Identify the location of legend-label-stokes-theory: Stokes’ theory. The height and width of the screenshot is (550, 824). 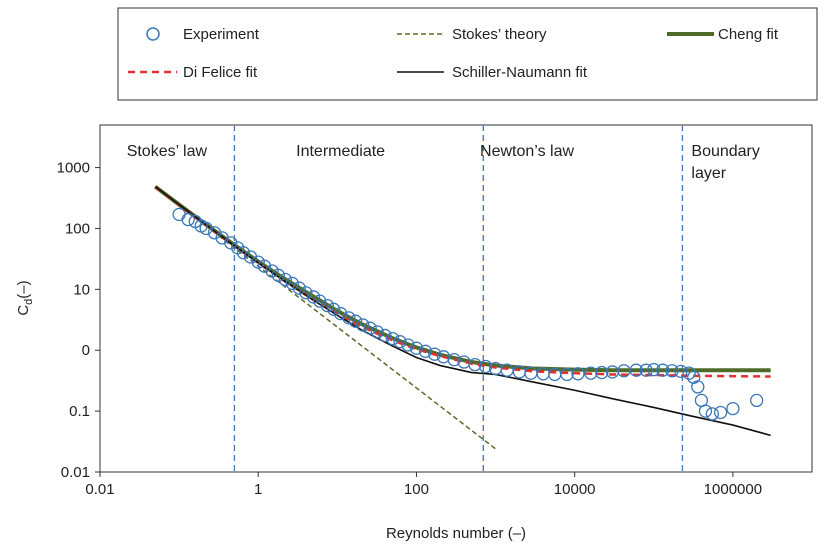
(499, 34).